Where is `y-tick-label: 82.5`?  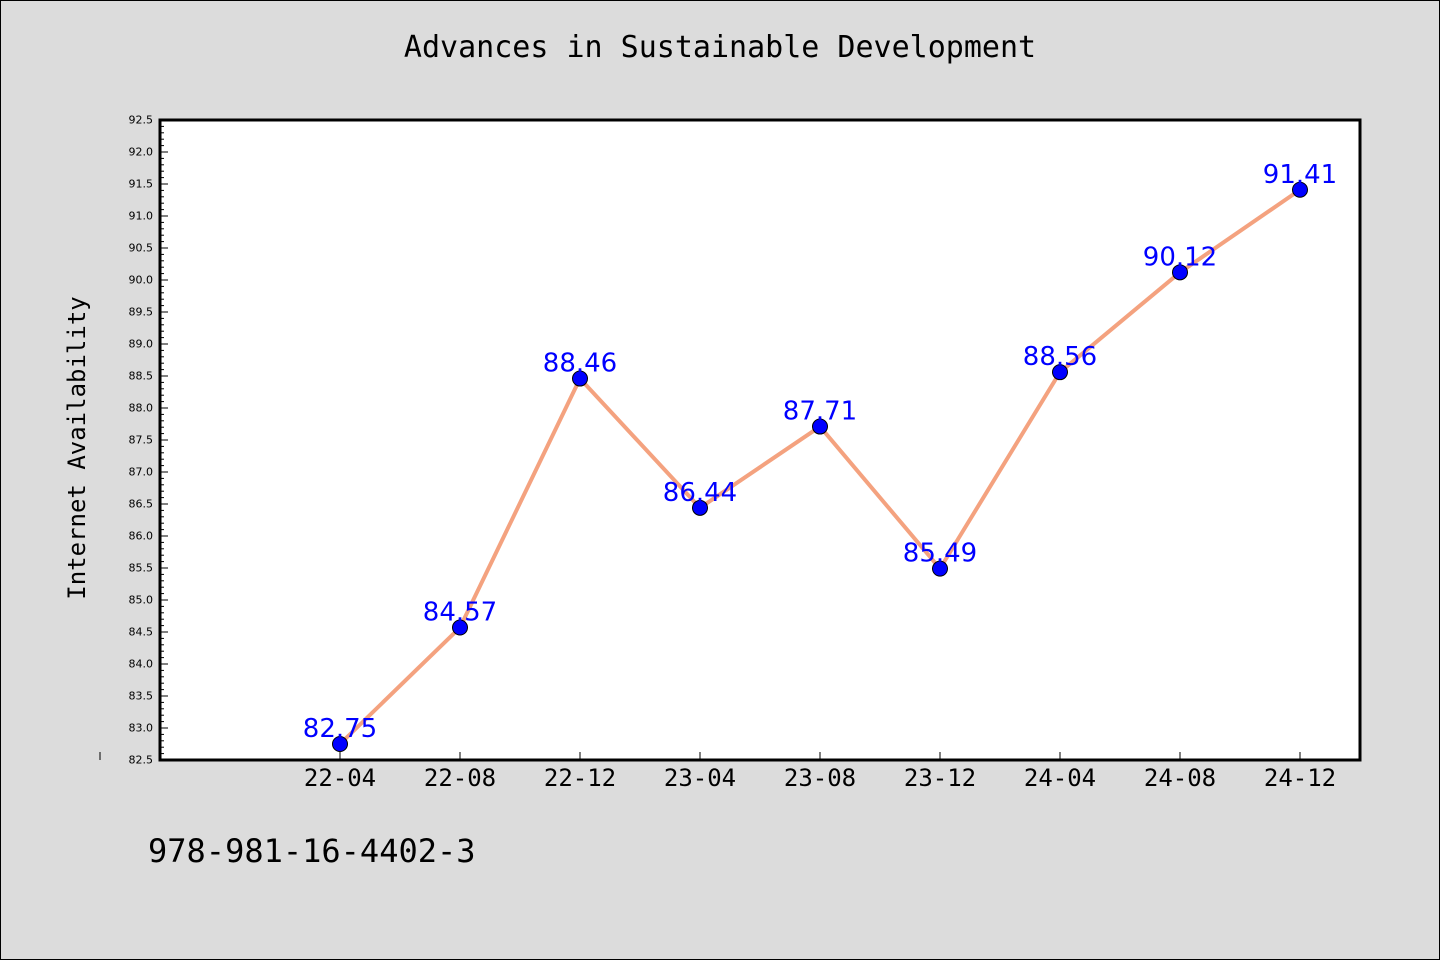
y-tick-label: 82.5 is located at coordinates (141, 760).